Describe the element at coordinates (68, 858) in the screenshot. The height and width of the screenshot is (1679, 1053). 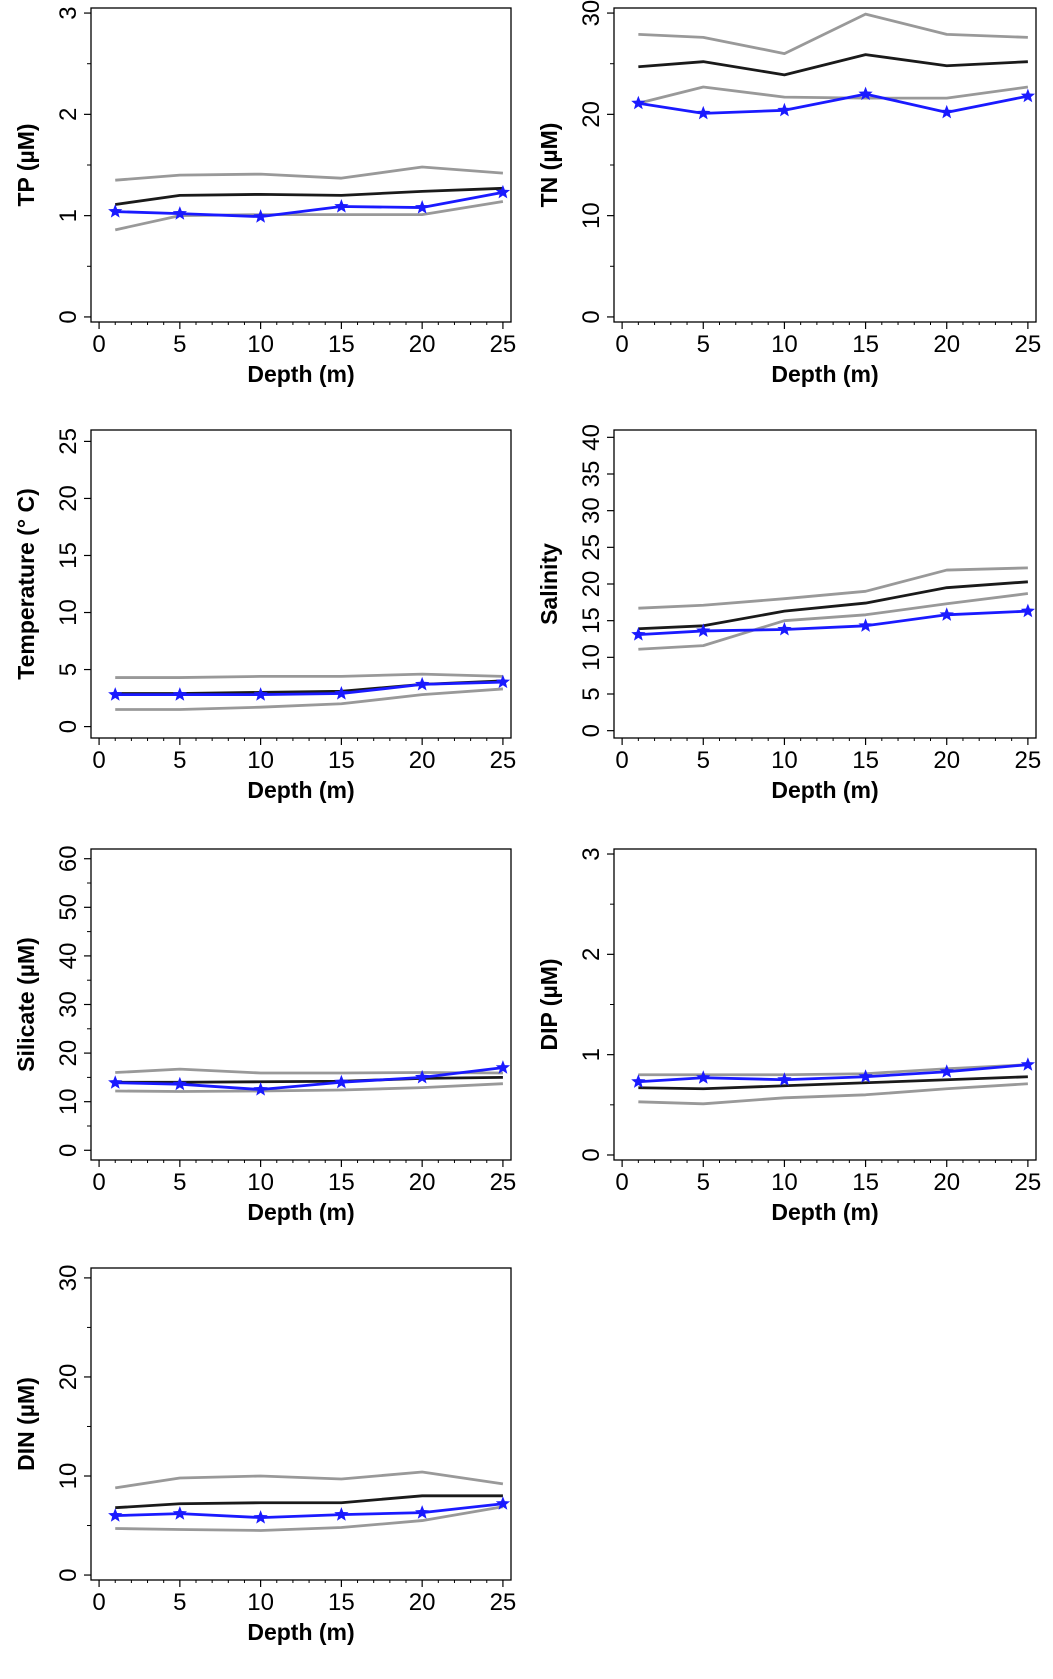
I see `y-tick-label: 60` at that location.